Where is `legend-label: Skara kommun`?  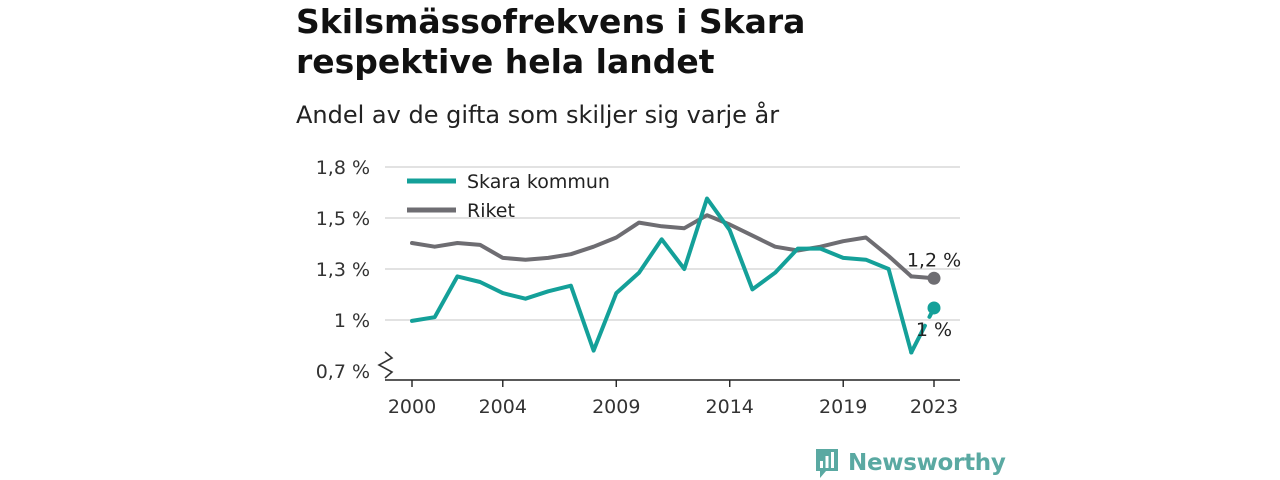
legend-label: Skara kommun is located at coordinates (538, 182).